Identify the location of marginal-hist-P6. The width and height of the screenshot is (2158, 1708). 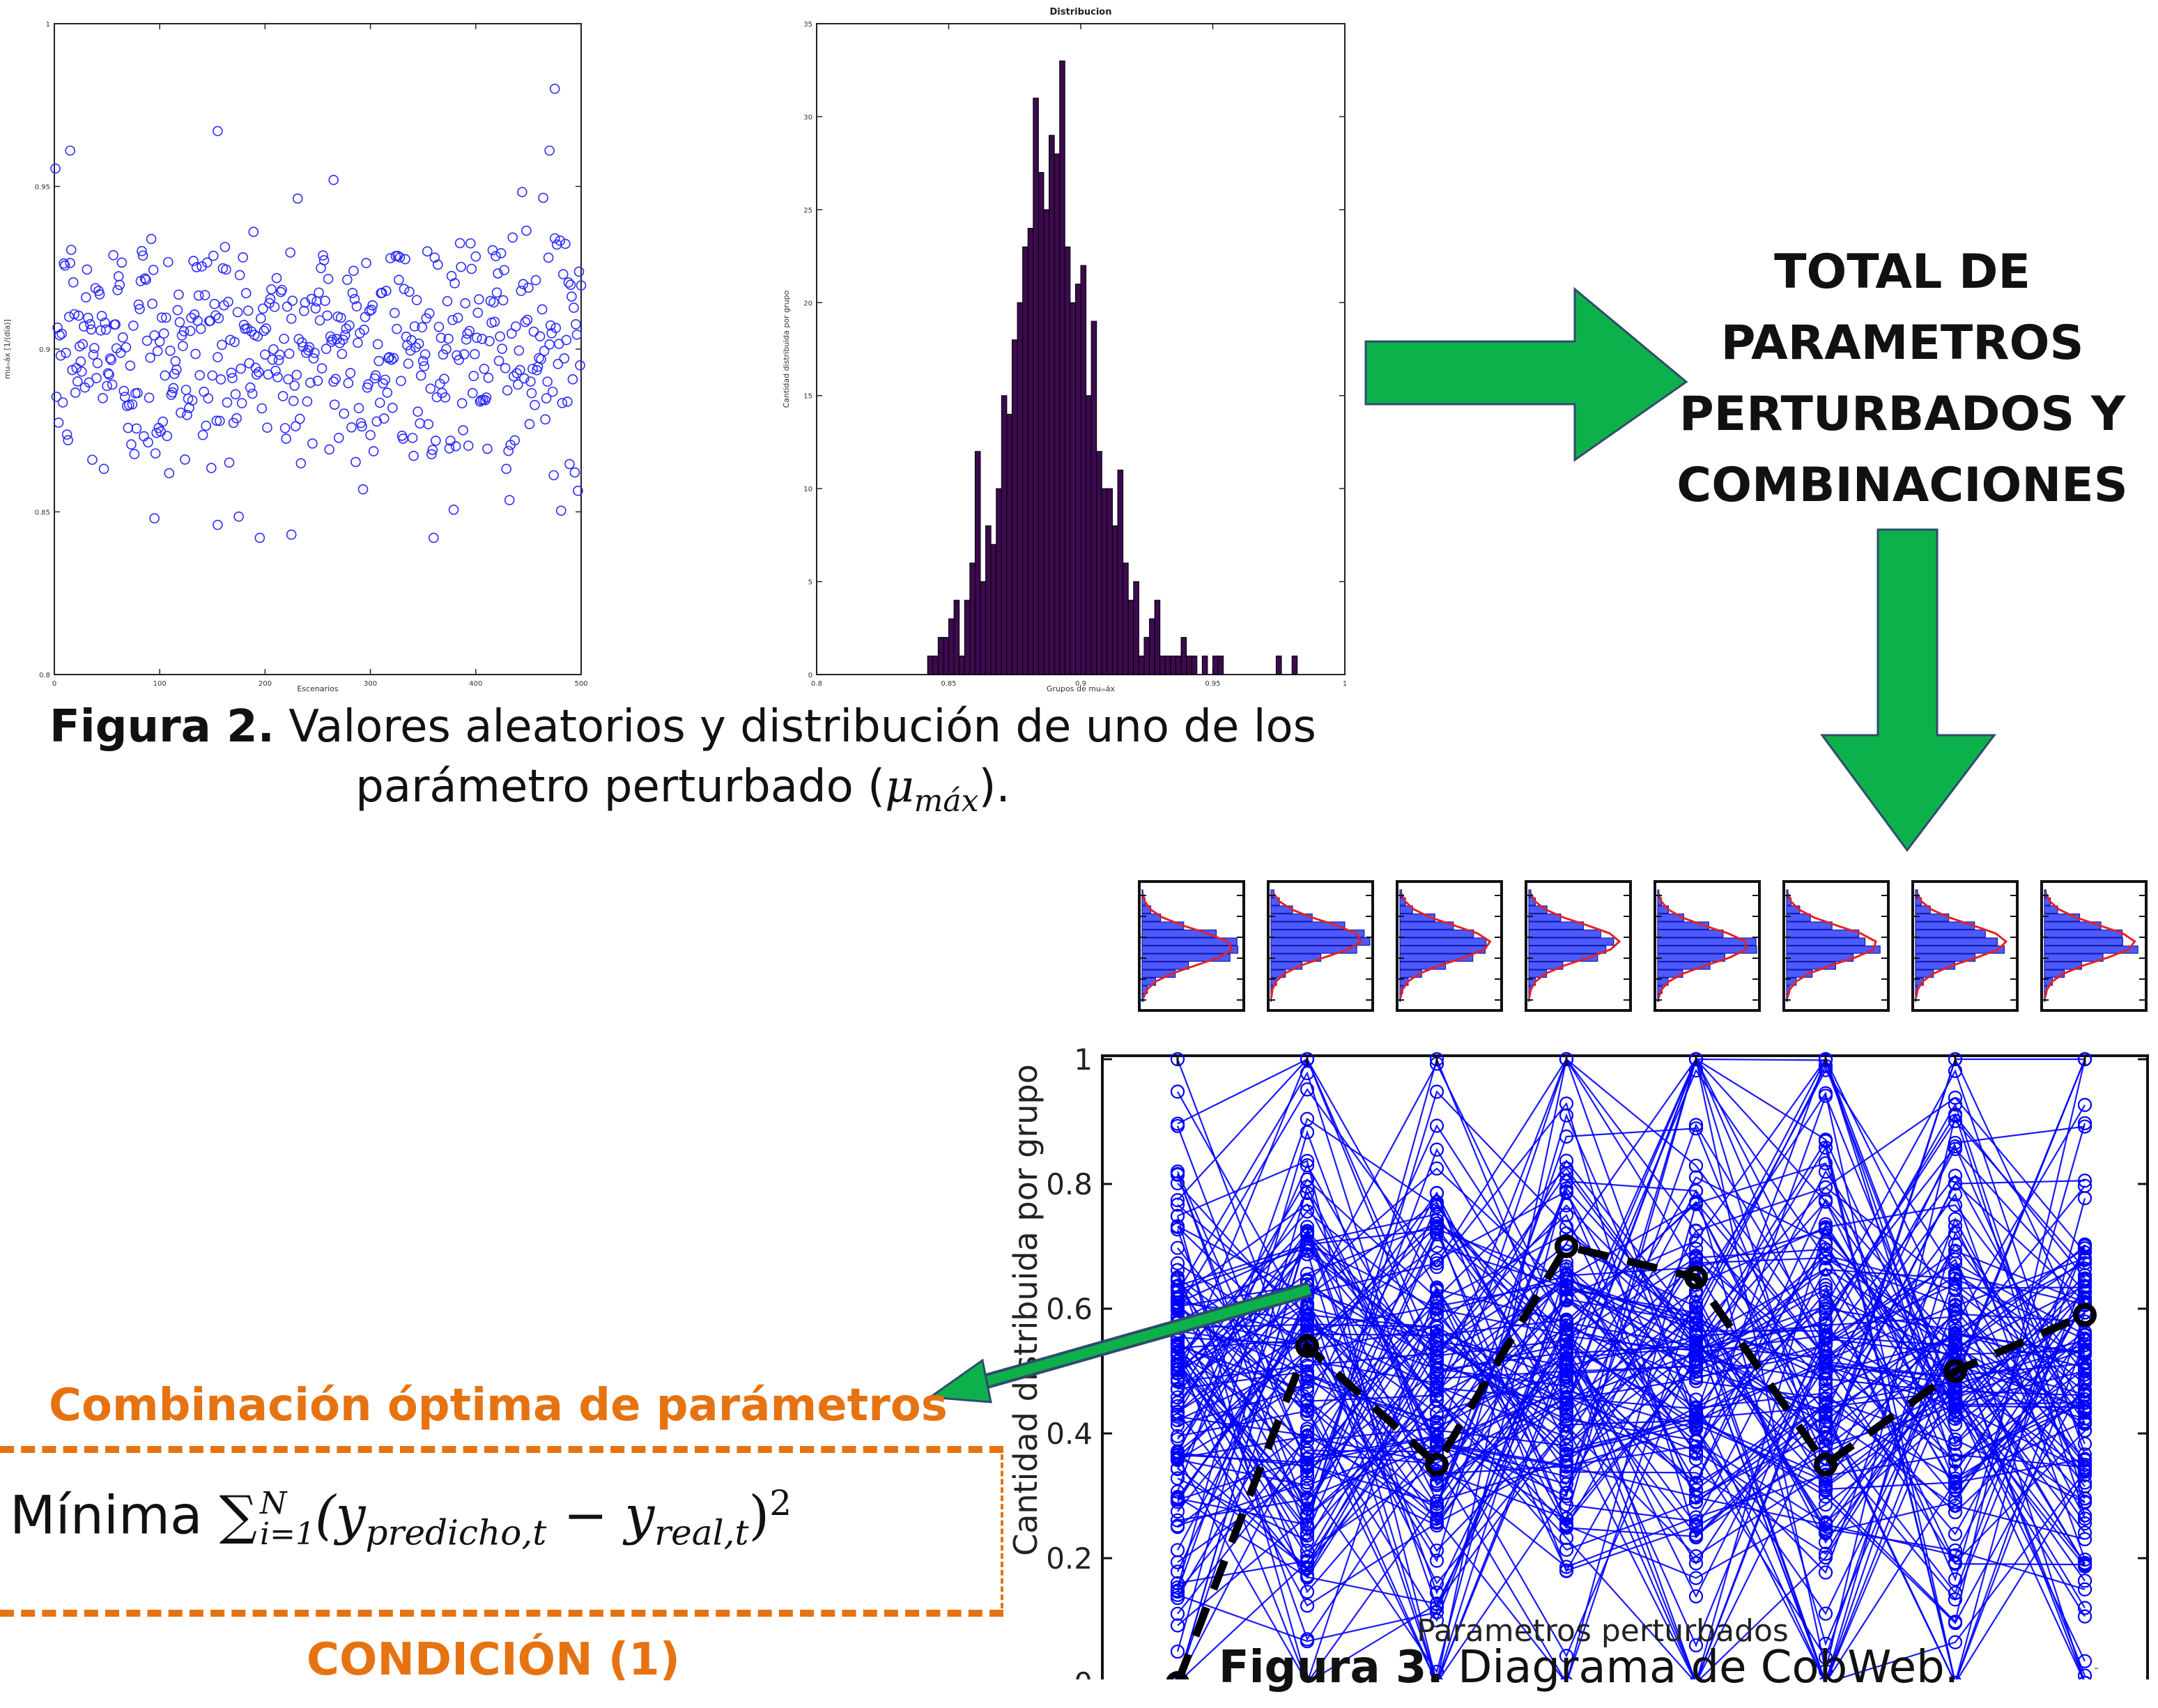
(1836, 945).